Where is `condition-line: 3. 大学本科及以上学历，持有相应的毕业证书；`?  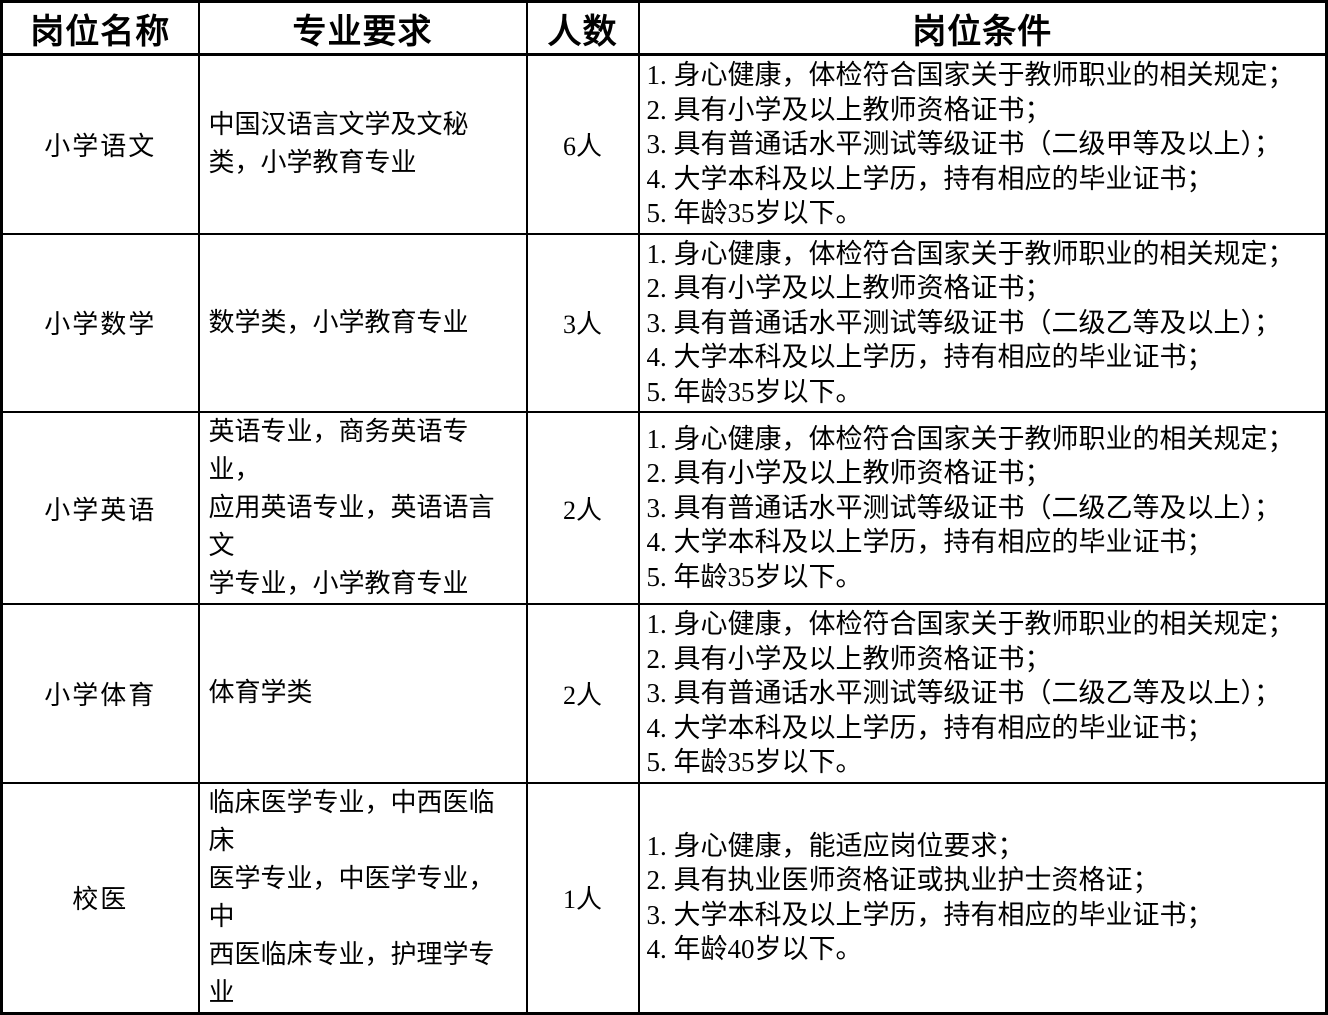
condition-line: 3. 大学本科及以上学历，持有相应的毕业证书； is located at coordinates (930, 914).